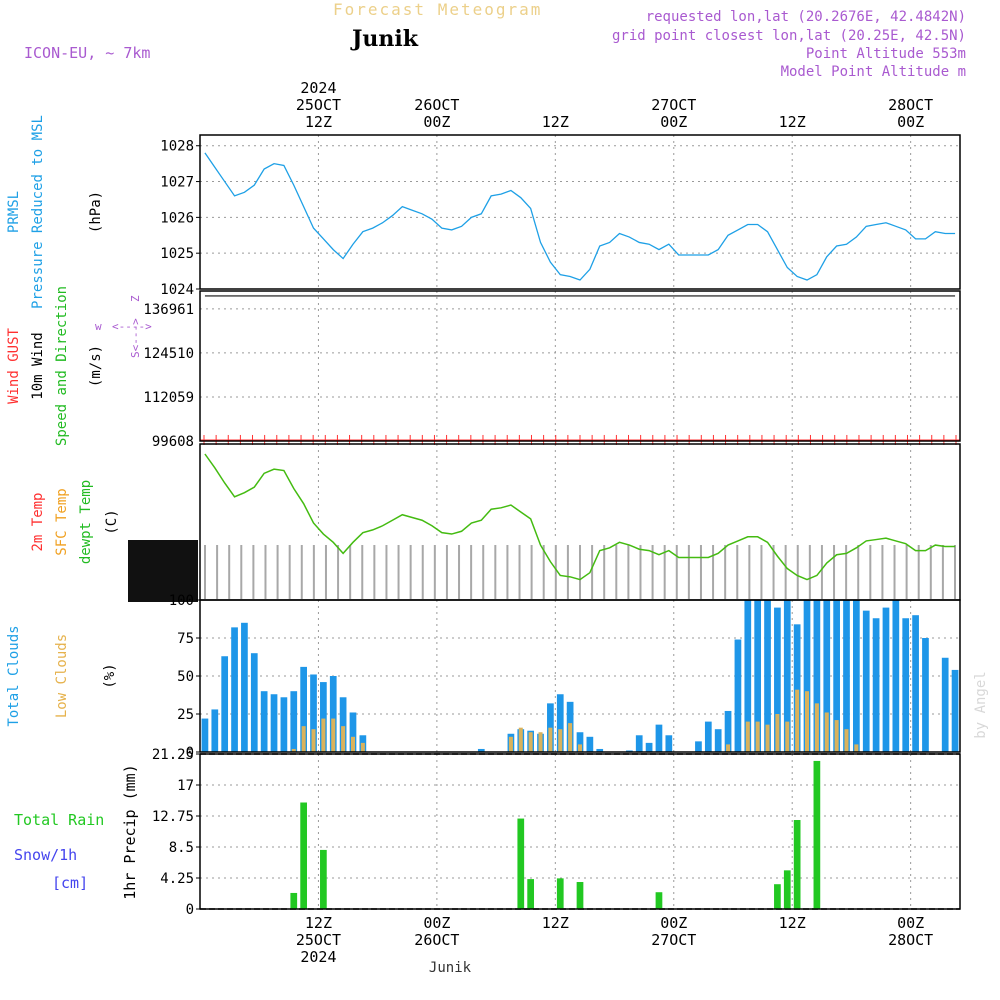 This screenshot has width=1000, height=1000. What do you see at coordinates (185, 786) in the screenshot?
I see `y-tick-label: 17` at bounding box center [185, 786].